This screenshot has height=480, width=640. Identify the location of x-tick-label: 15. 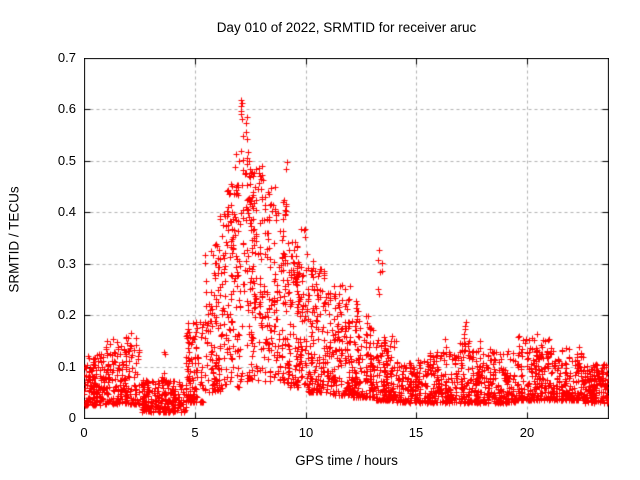
(416, 432).